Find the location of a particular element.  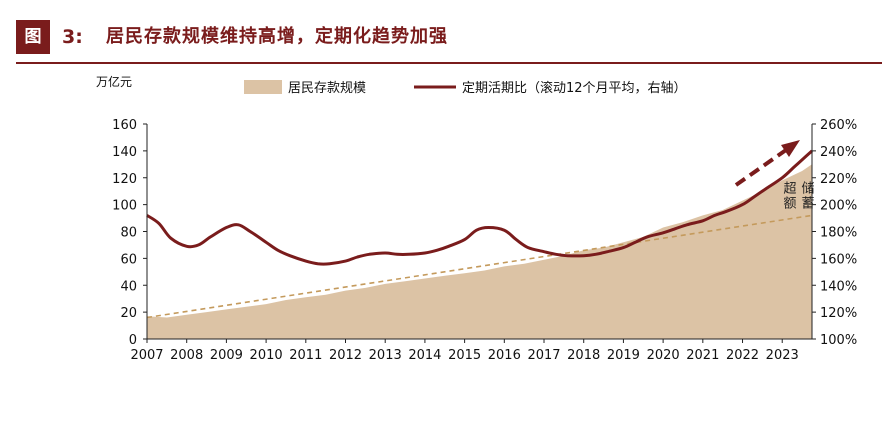

trend-arrow-head is located at coordinates (790, 148).